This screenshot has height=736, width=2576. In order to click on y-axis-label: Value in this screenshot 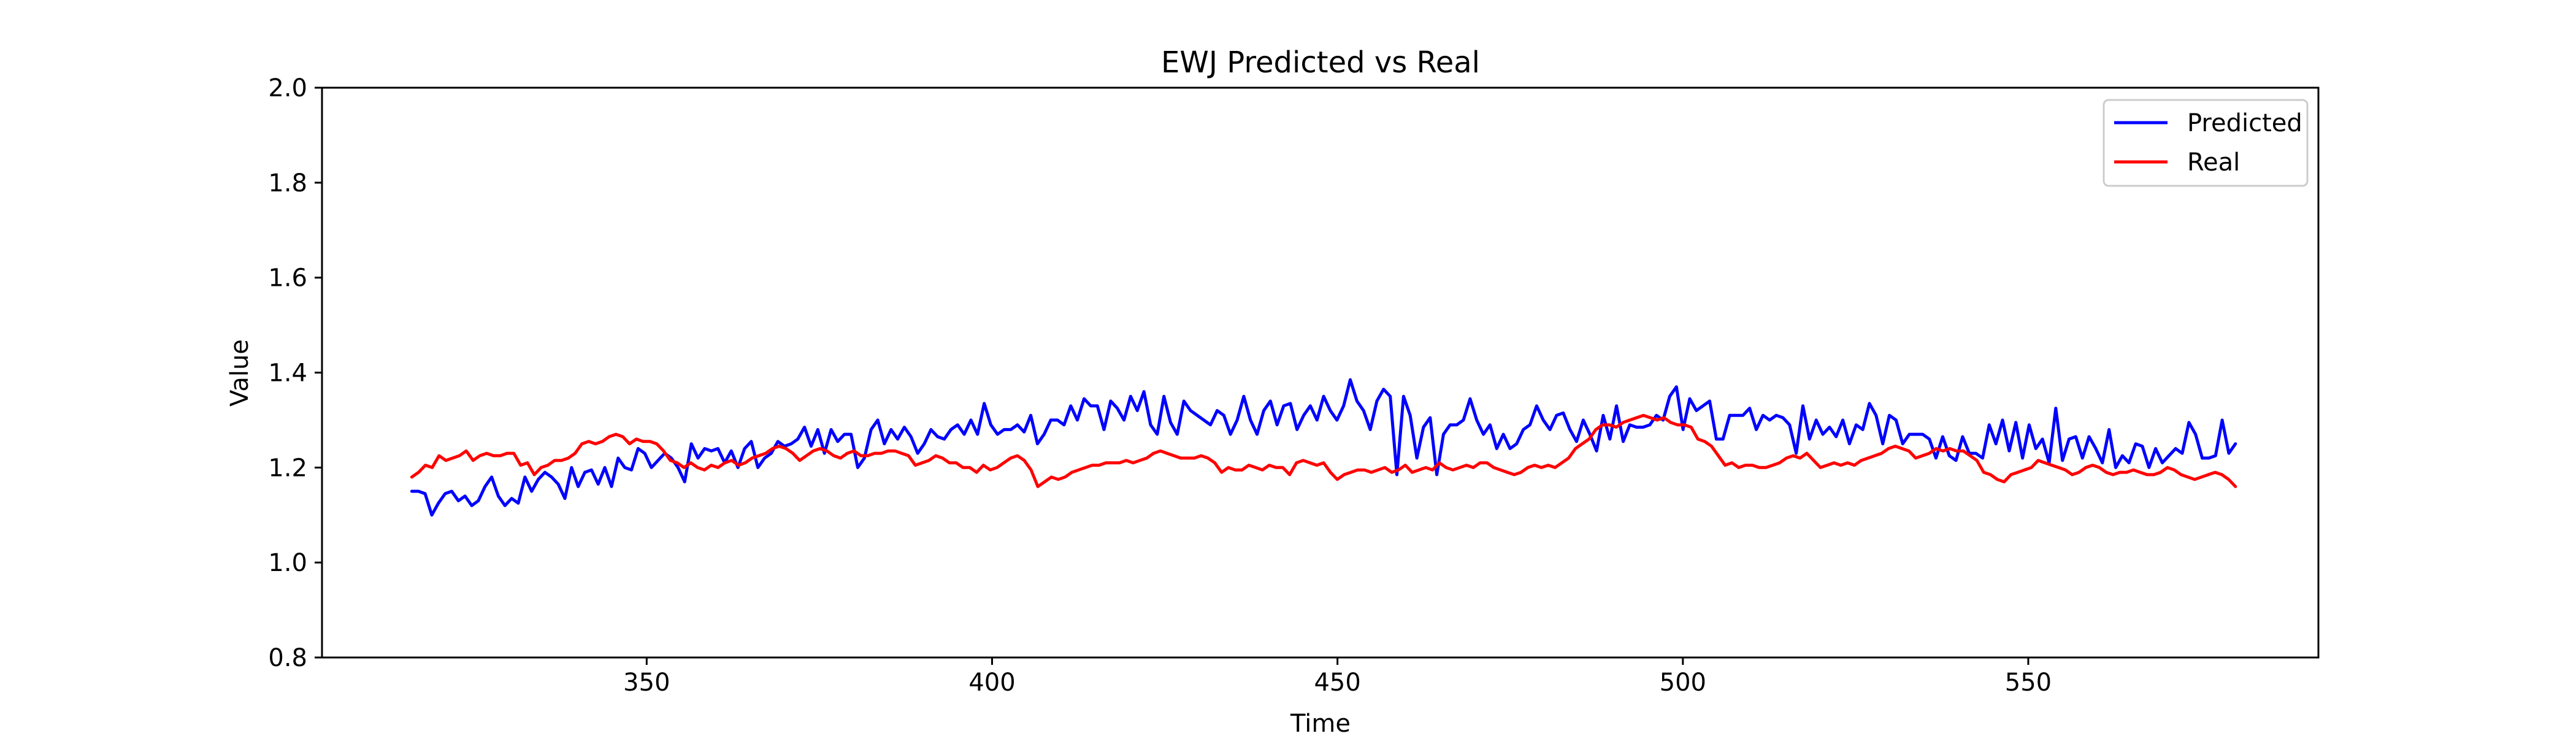, I will do `click(240, 373)`.